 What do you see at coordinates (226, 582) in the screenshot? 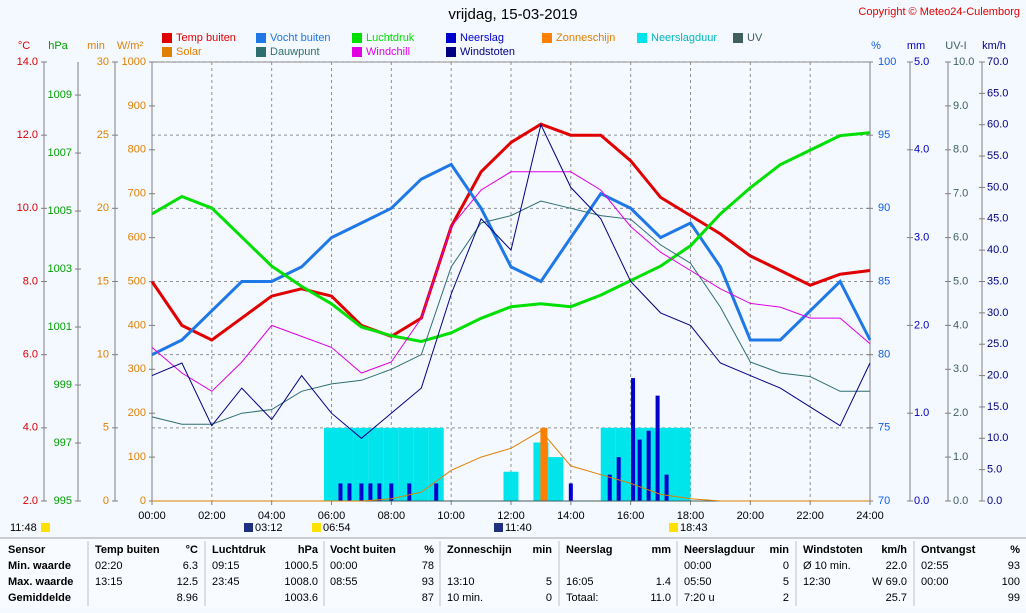
I see `table-cell: 23:45` at bounding box center [226, 582].